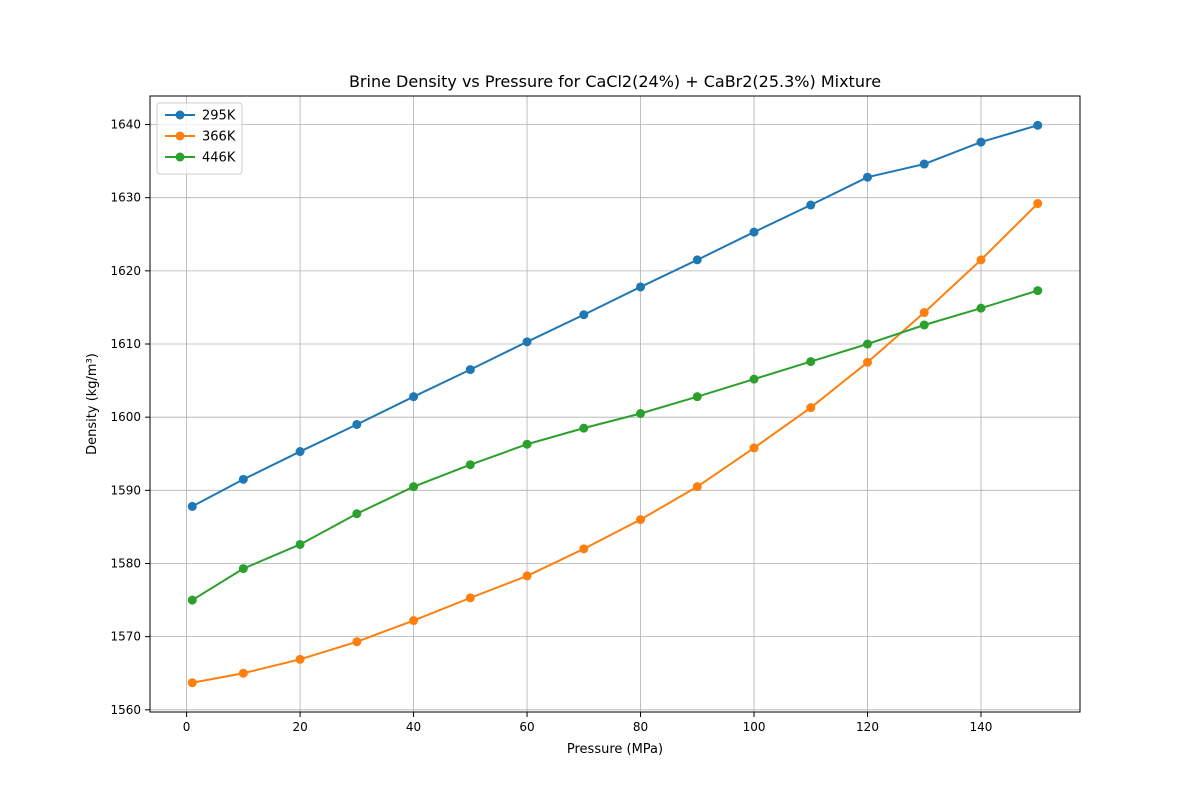 This screenshot has width=1200, height=804. Describe the element at coordinates (125, 710) in the screenshot. I see `y-tick-label: 1560` at that location.